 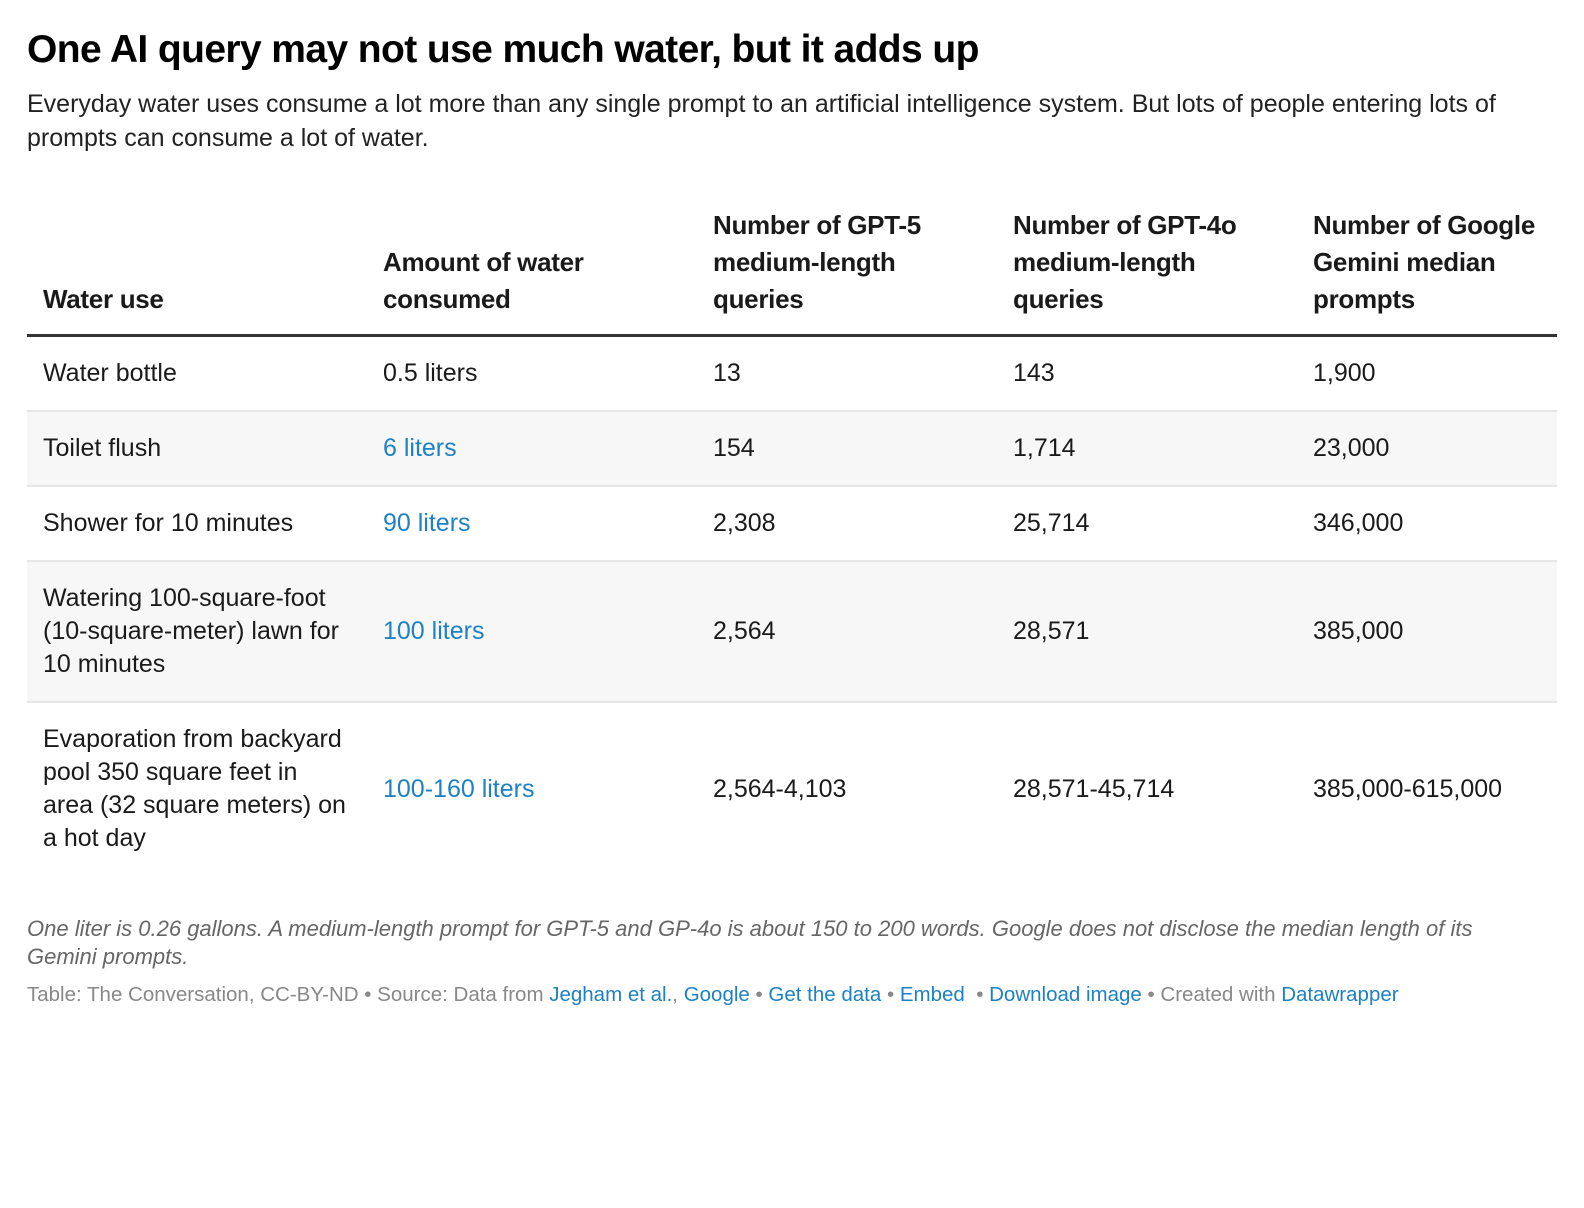 What do you see at coordinates (532, 524) in the screenshot?
I see `cell-amount: 90 liters` at bounding box center [532, 524].